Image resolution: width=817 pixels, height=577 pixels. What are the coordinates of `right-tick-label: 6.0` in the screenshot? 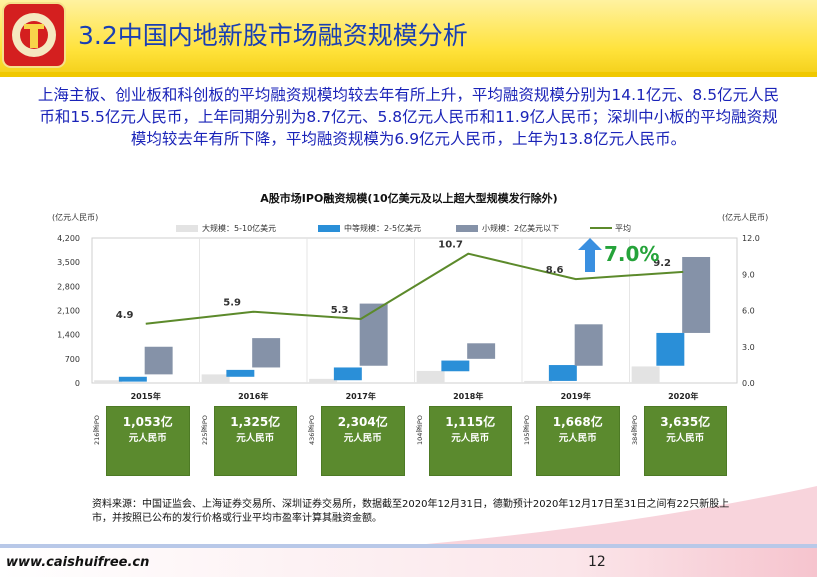 It's located at (748, 311).